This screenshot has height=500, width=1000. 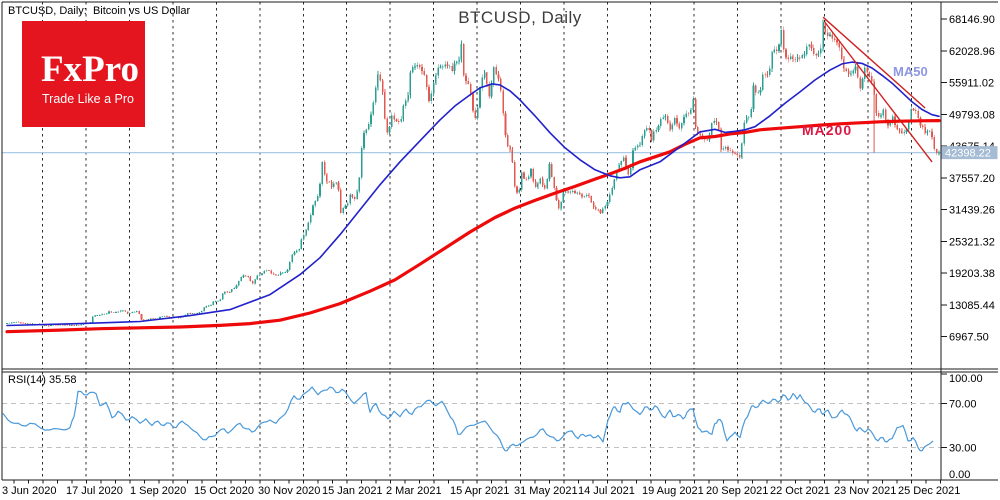 What do you see at coordinates (963, 405) in the screenshot?
I see `svg-text: 70.00` at bounding box center [963, 405].